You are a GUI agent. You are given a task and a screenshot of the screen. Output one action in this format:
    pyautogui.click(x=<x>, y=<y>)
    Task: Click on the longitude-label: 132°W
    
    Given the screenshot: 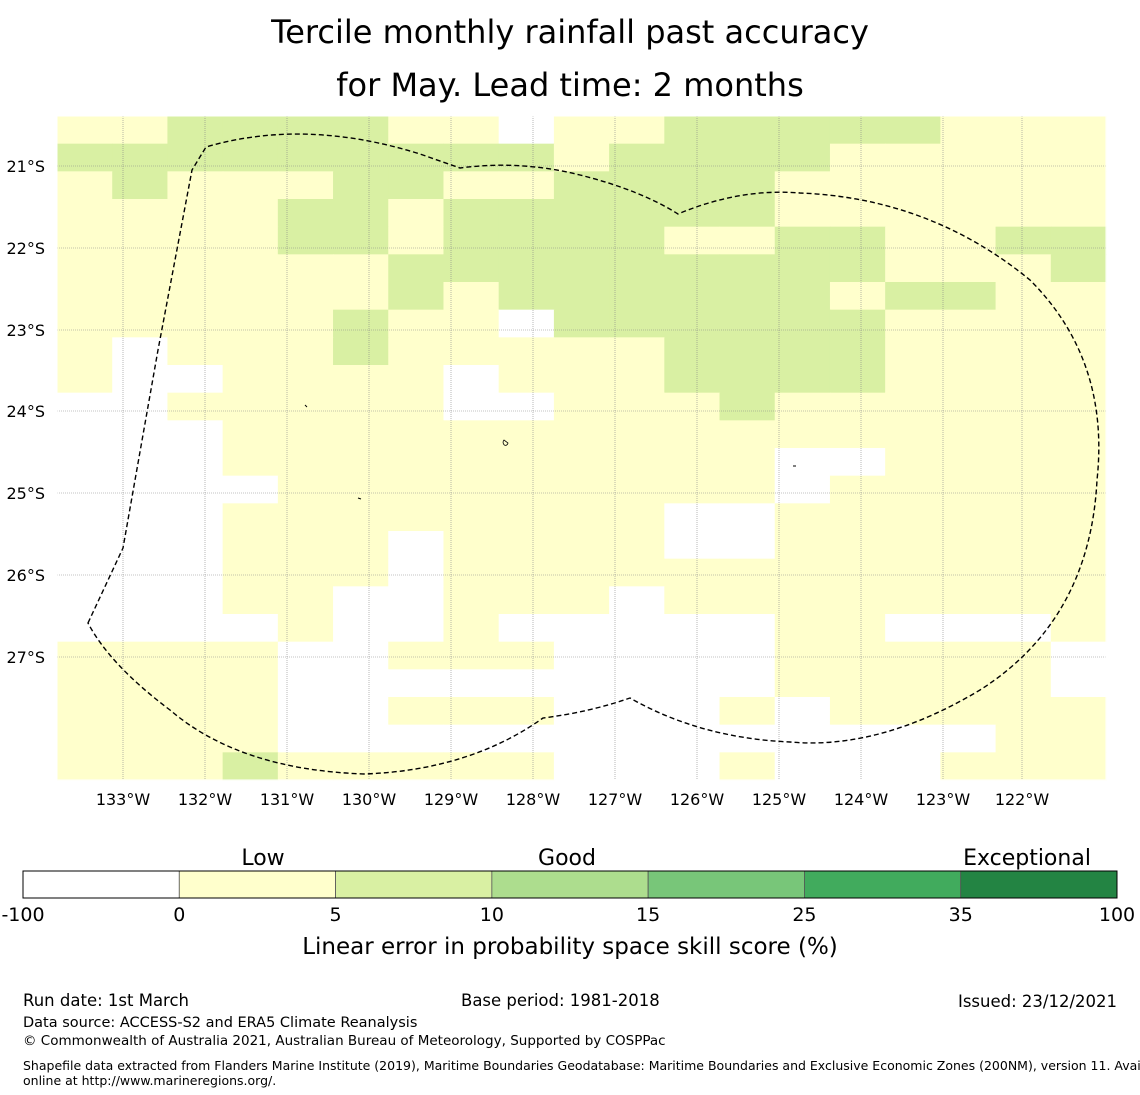 What is the action you would take?
    pyautogui.click(x=205, y=799)
    